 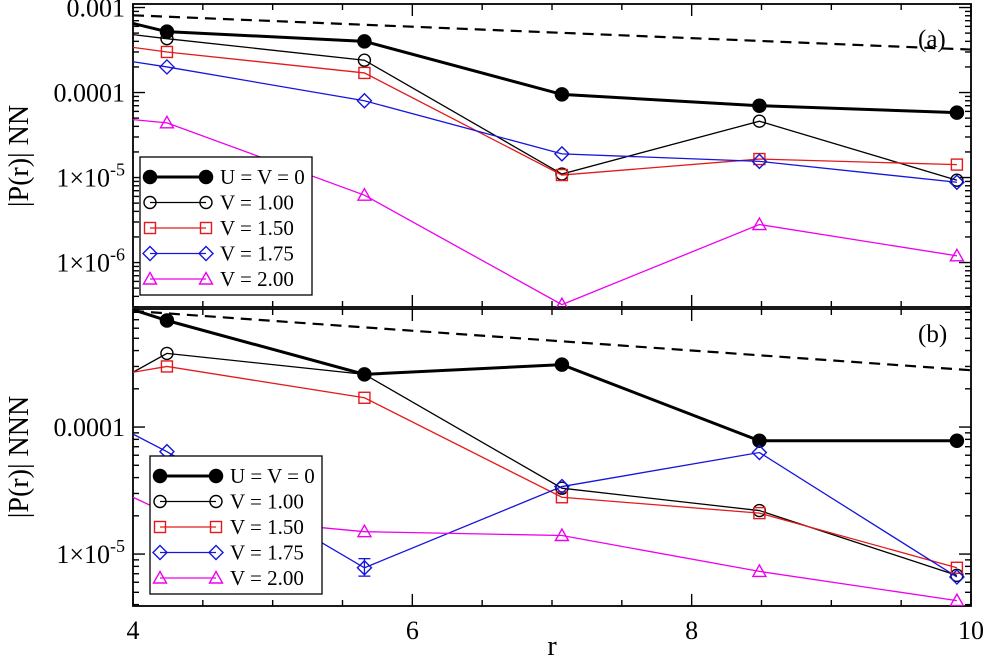 What do you see at coordinates (691, 630) in the screenshot?
I see `x-tick-label: 8` at bounding box center [691, 630].